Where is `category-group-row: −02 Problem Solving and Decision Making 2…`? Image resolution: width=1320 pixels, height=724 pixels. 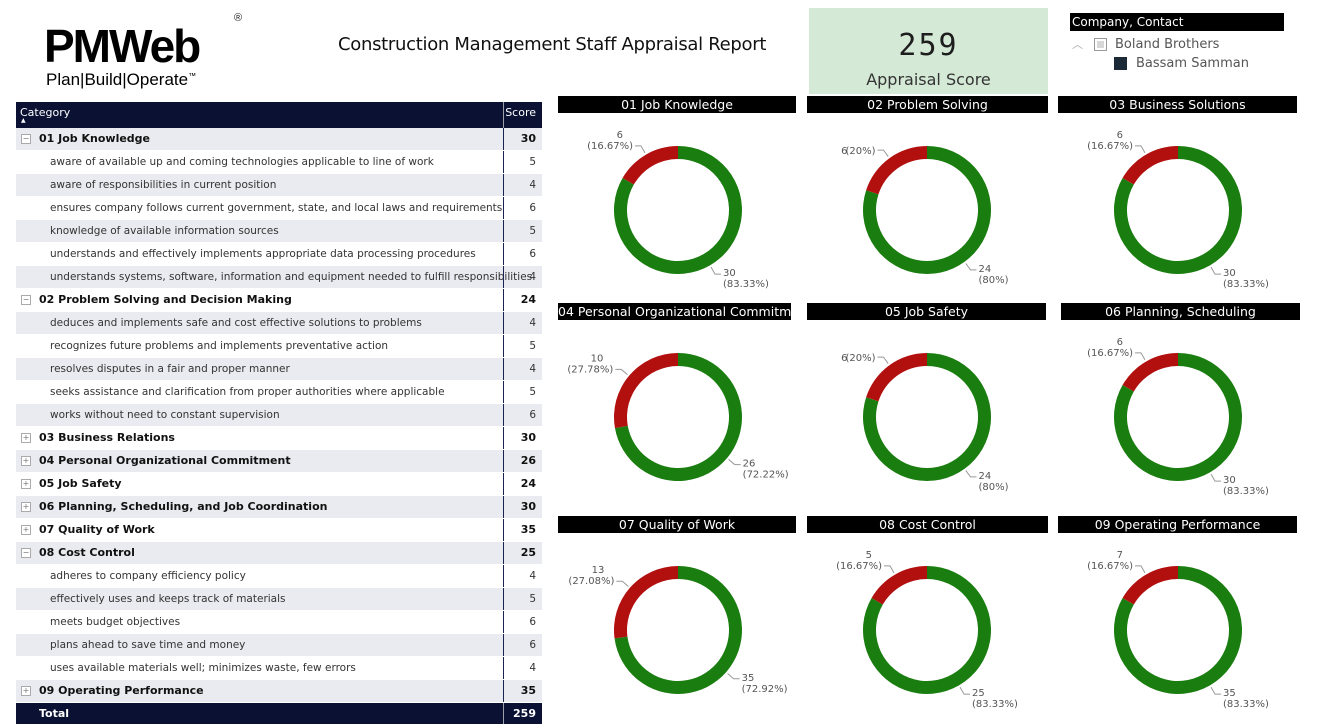
category-group-row: −02 Problem Solving and Decision Making 2… is located at coordinates (279, 300).